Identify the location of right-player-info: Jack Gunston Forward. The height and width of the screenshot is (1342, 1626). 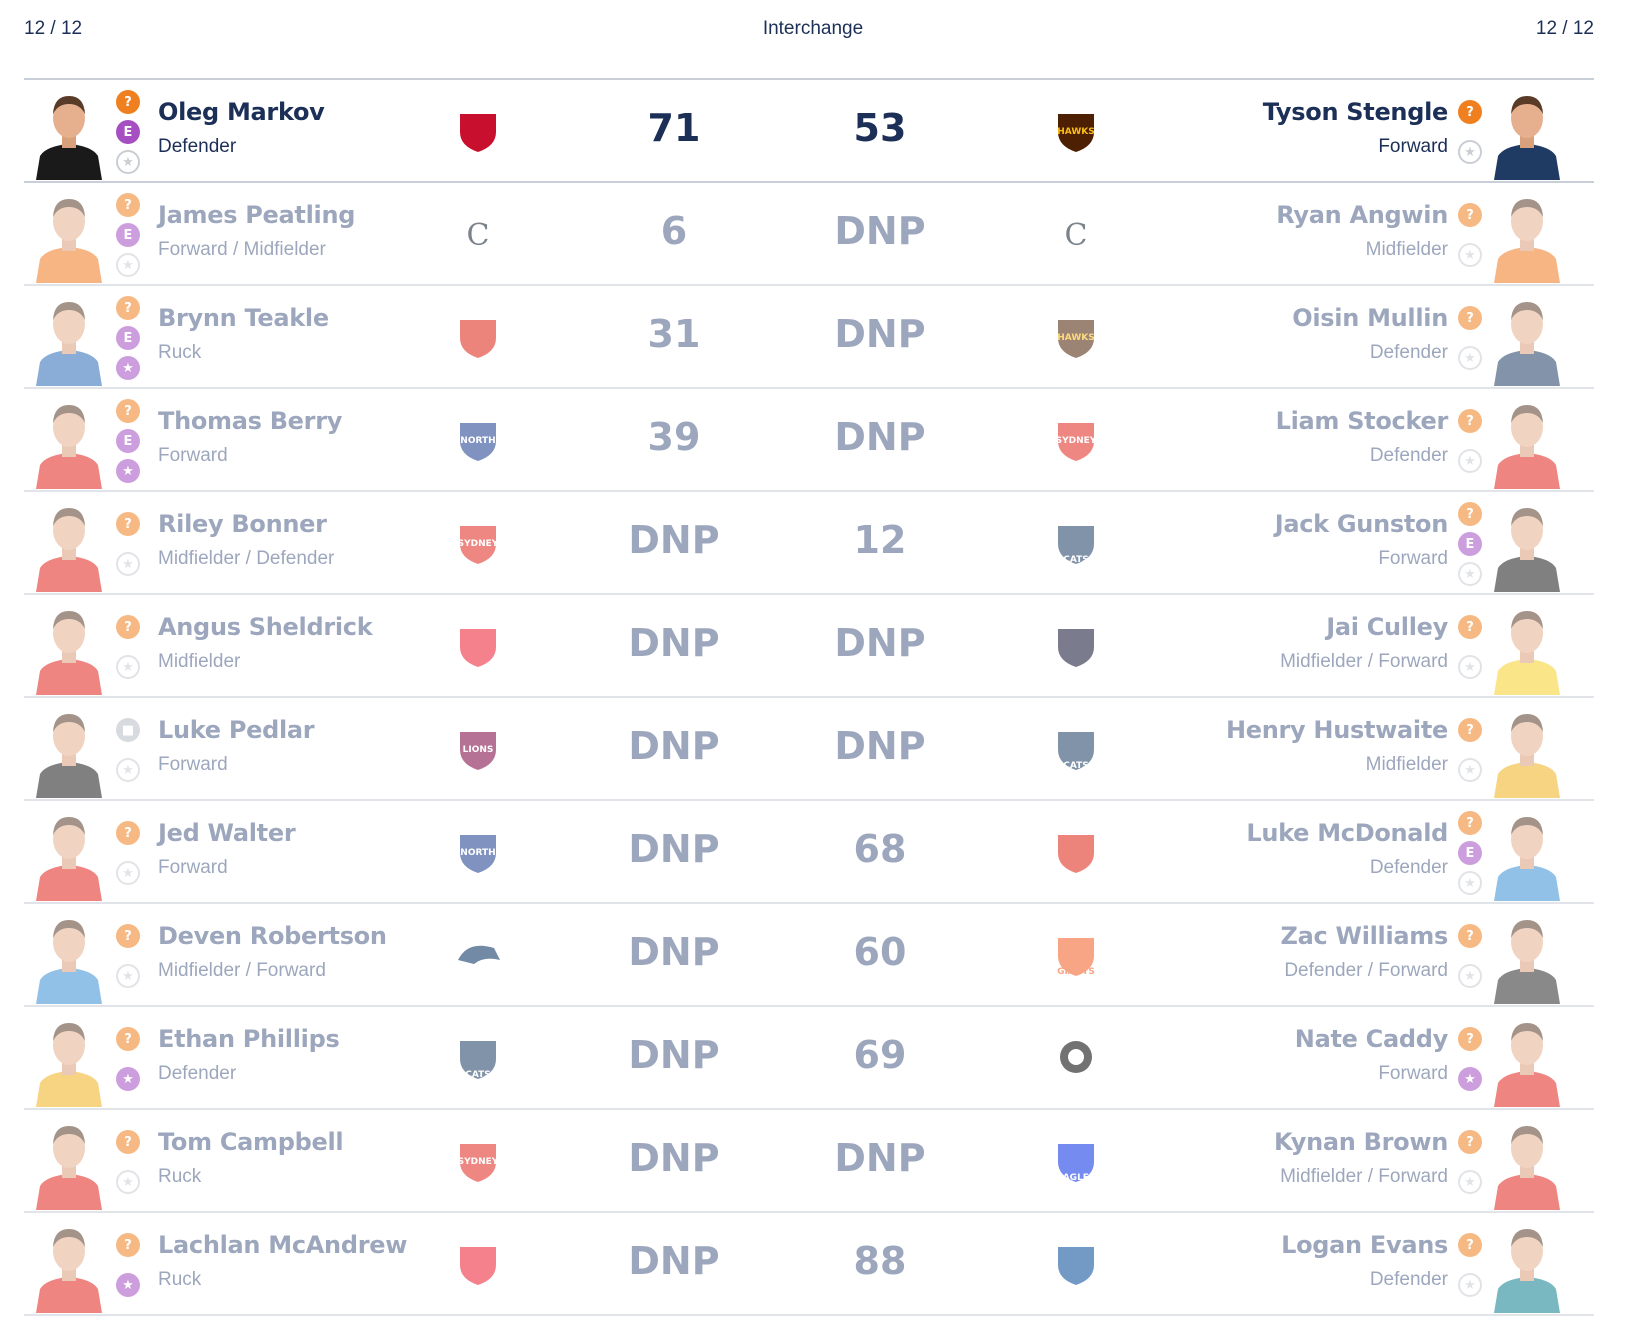
(1361, 540).